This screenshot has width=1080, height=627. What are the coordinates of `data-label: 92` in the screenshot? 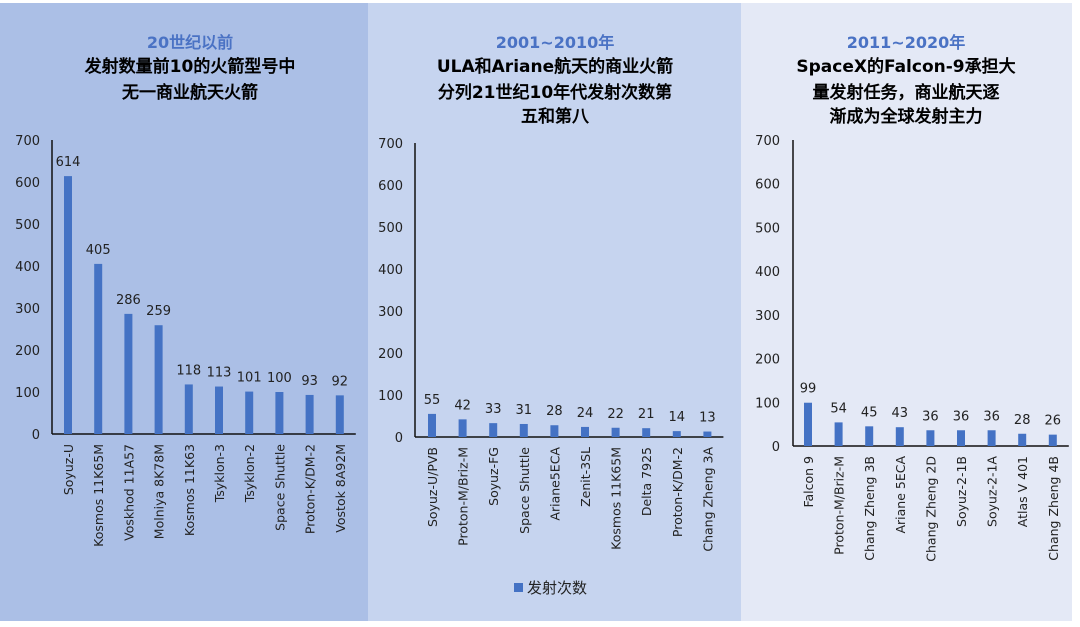 It's located at (340, 381).